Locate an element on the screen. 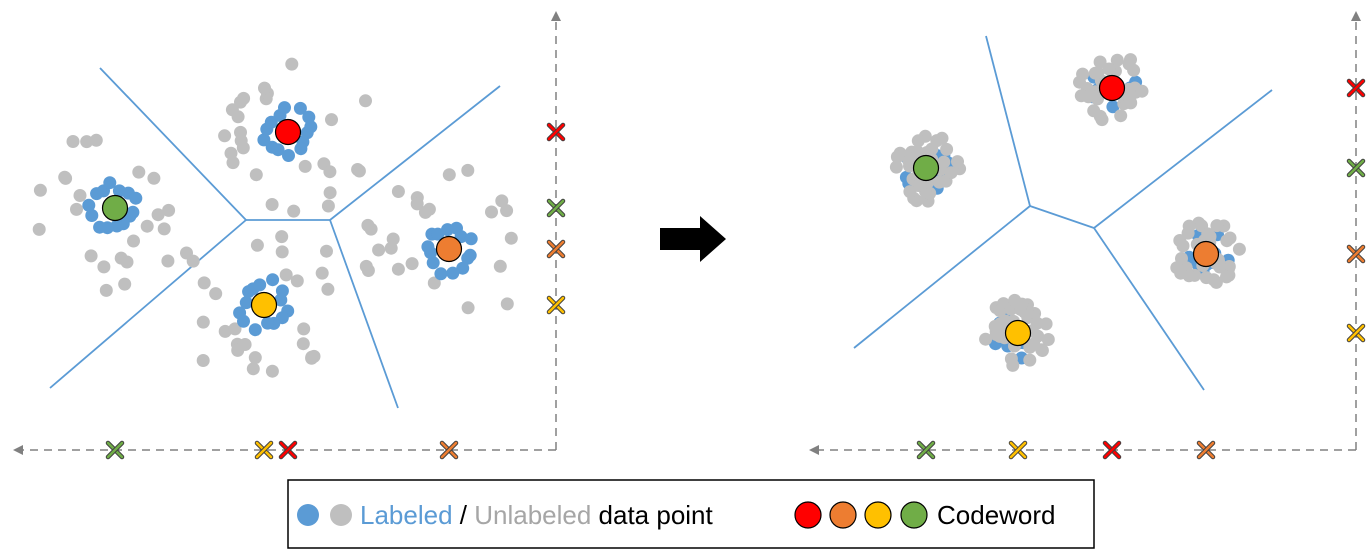 This screenshot has height=550, width=1368. transition-arrow is located at coordinates (693, 239).